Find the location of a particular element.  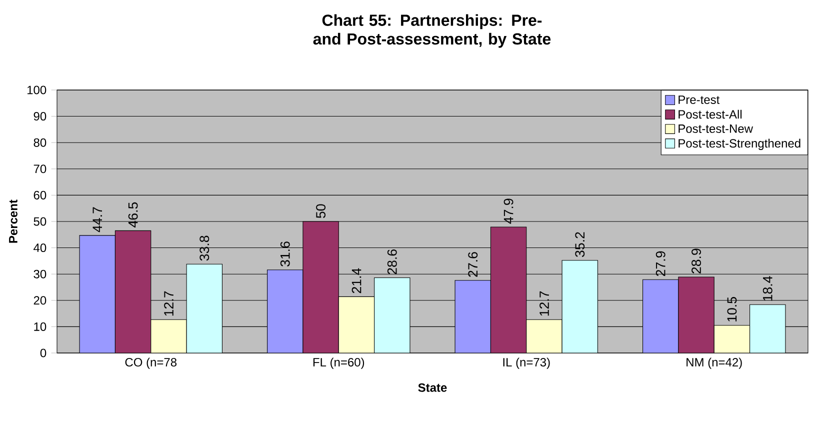

data-label: 27.6 is located at coordinates (473, 264).